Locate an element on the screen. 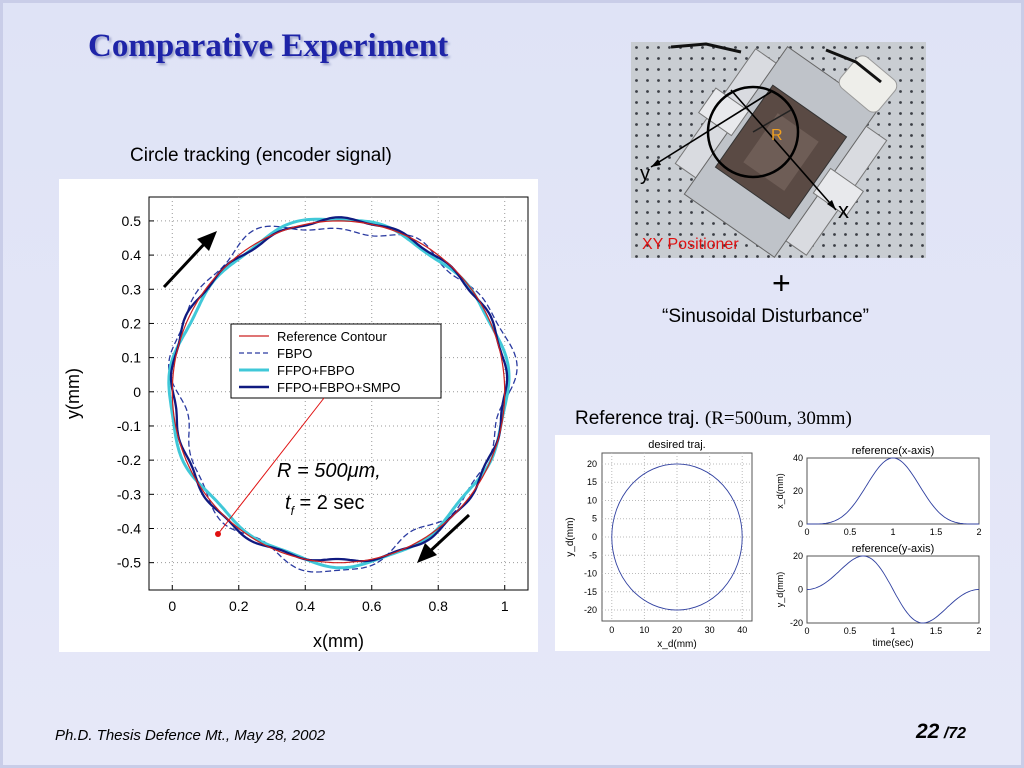 This screenshot has height=768, width=1024. ref-y-x-label: time(sec) is located at coordinates (892, 643).